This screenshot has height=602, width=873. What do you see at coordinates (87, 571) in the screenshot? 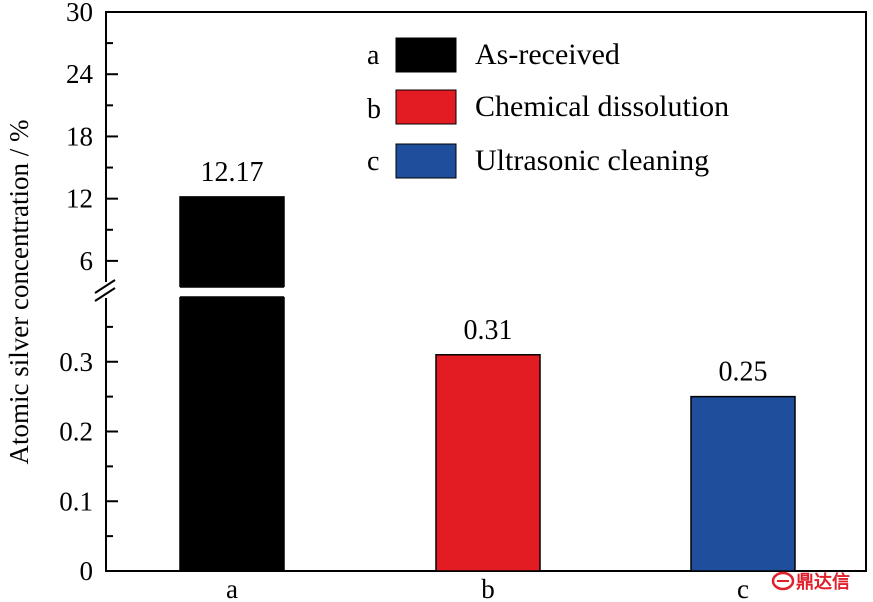
I see `y-tick-label: 0` at bounding box center [87, 571].